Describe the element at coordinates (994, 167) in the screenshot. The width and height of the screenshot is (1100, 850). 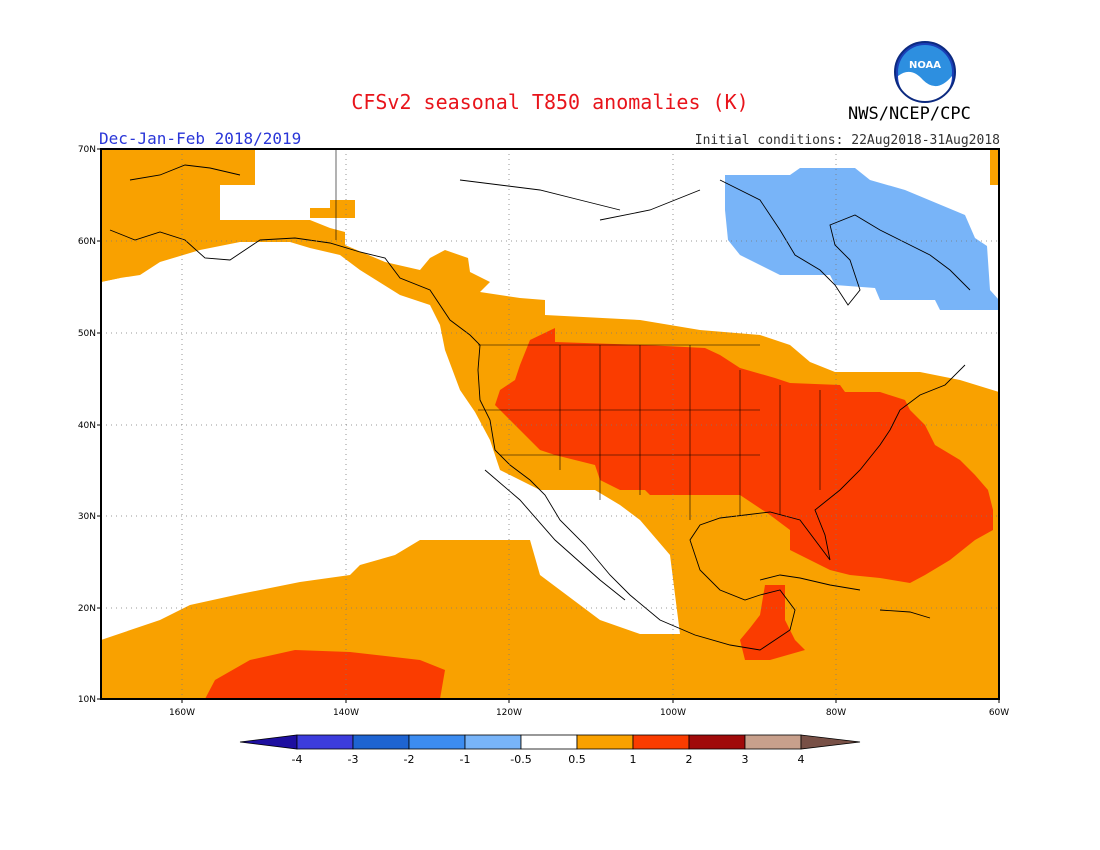
I see `anomaly-region-canada-east-strip` at that location.